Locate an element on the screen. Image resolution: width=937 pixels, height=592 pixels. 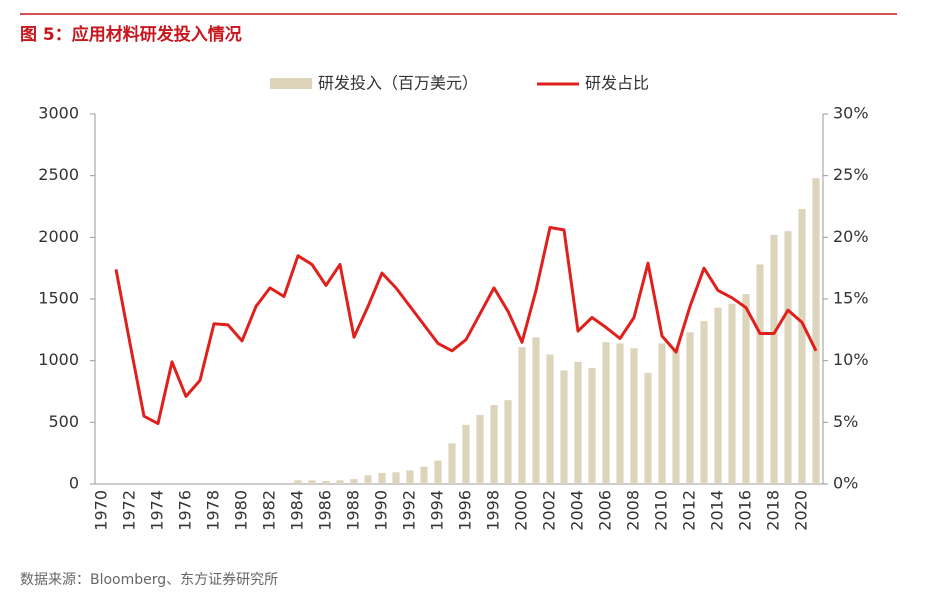
x-tick-label: 1974 is located at coordinates (157, 510).